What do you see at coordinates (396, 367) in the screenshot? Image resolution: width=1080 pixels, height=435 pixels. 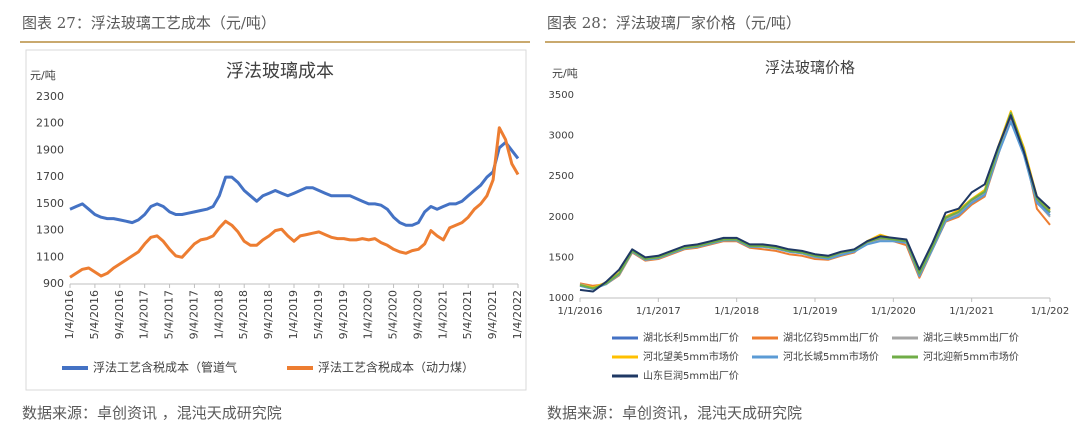 I see `legend-label: 浮法工艺含税成本（动力煤）` at bounding box center [396, 367].